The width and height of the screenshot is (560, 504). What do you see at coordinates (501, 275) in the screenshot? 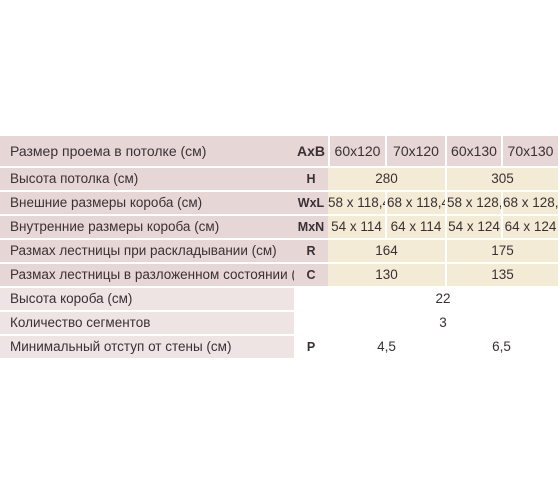
I see `row-value: 135` at bounding box center [501, 275].